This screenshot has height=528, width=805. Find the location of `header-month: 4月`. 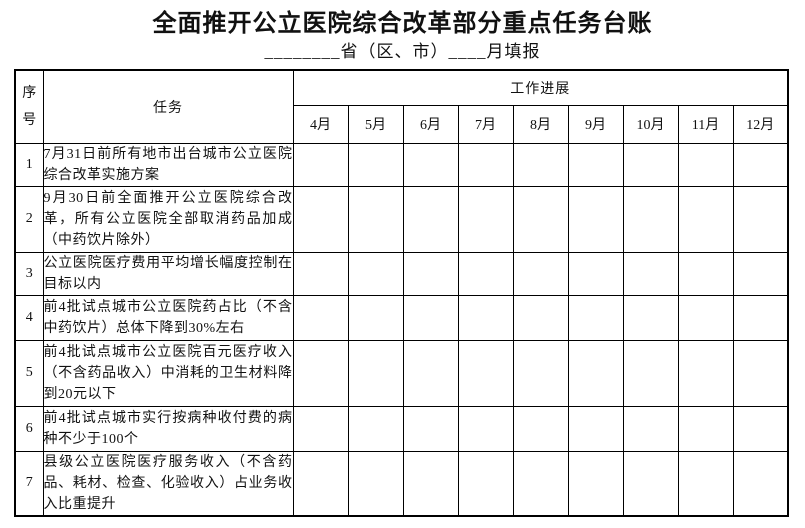

header-month: 4月 is located at coordinates (320, 124).